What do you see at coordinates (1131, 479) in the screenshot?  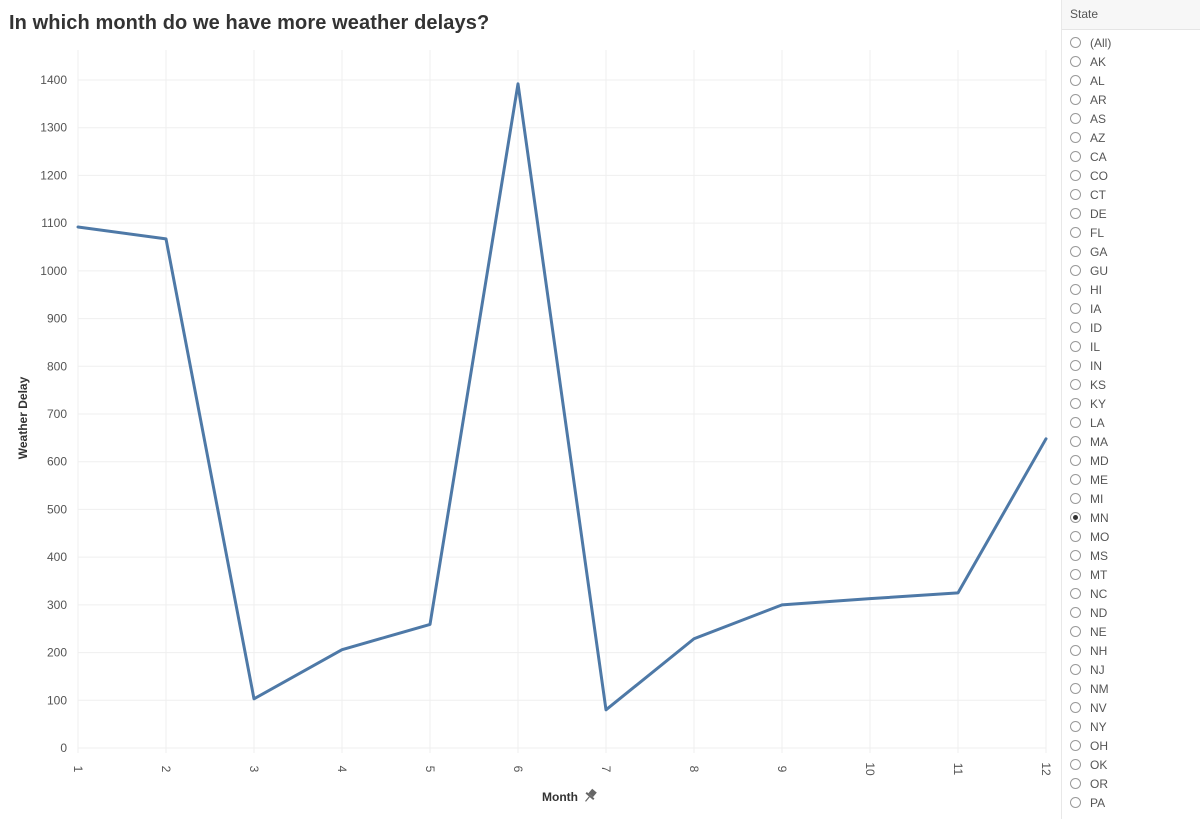 I see `state-option-me: ME` at bounding box center [1131, 479].